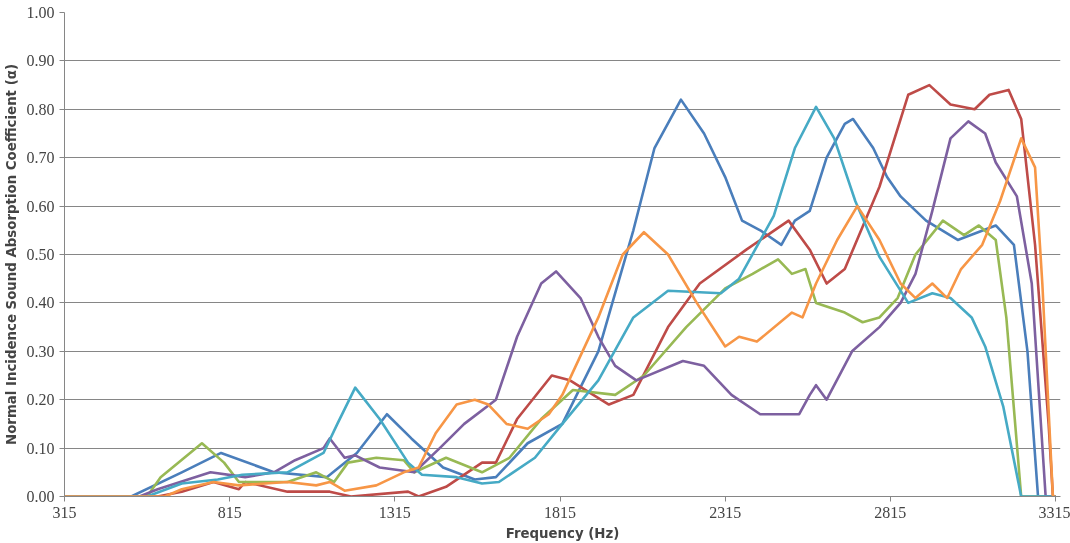 Image resolution: width=1070 pixels, height=543 pixels. What do you see at coordinates (40, 496) in the screenshot?
I see `y-tick-label: 0.00` at bounding box center [40, 496].